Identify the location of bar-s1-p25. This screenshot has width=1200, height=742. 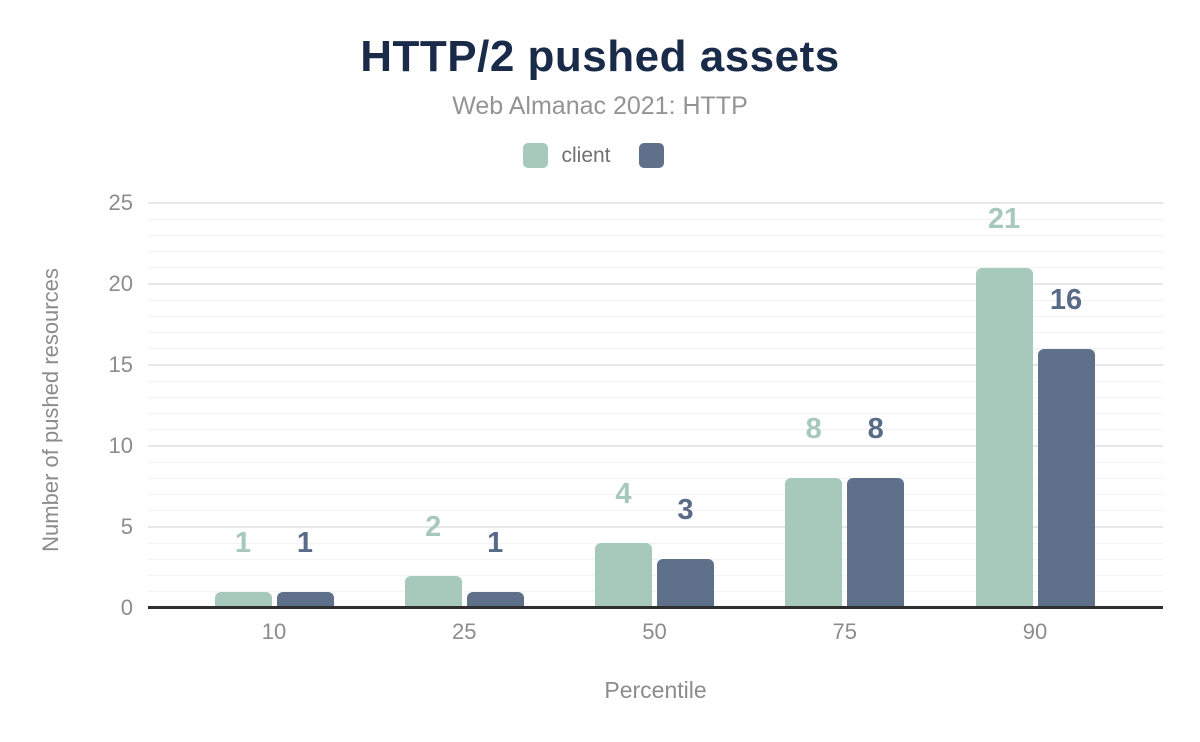
(495, 599).